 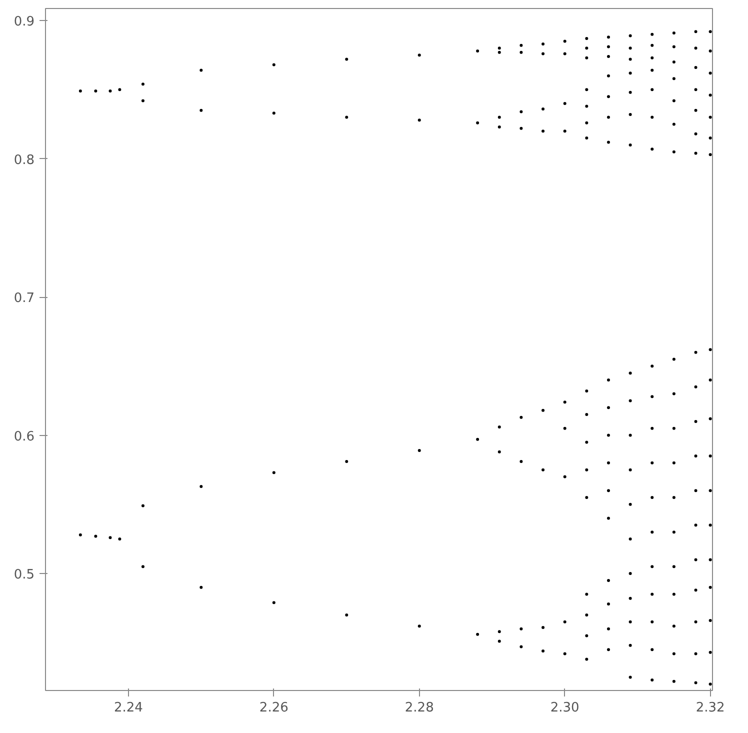 I want to click on y-tick-label: 0.9, so click(x=24, y=22).